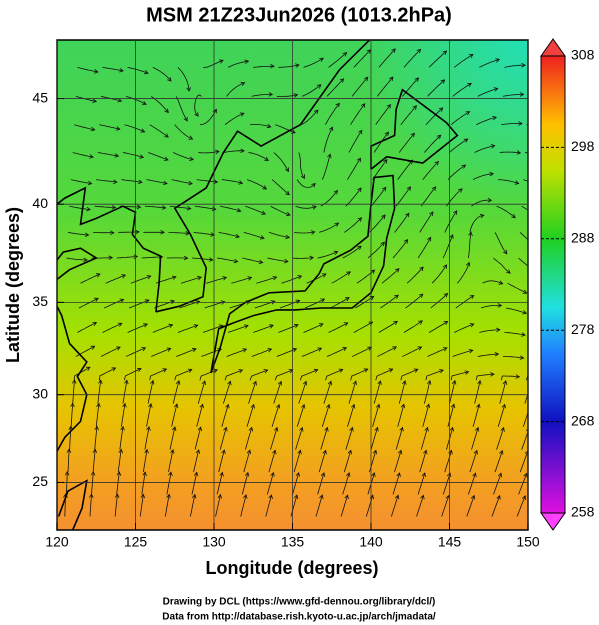 This screenshot has width=599, height=625. I want to click on x-tick-label: 130, so click(214, 542).